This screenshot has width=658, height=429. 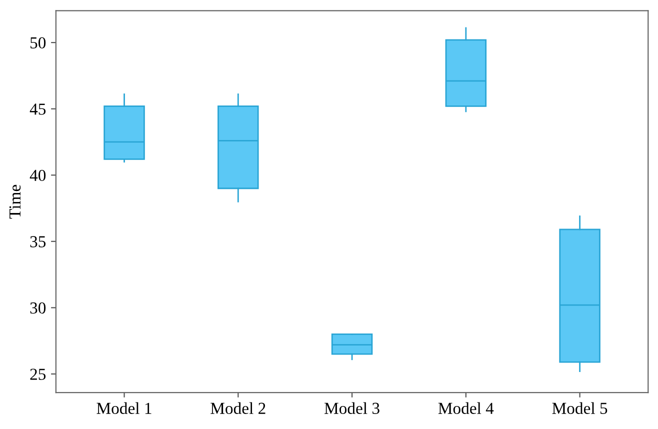 What do you see at coordinates (15, 201) in the screenshot?
I see `y-axis-title: Time` at bounding box center [15, 201].